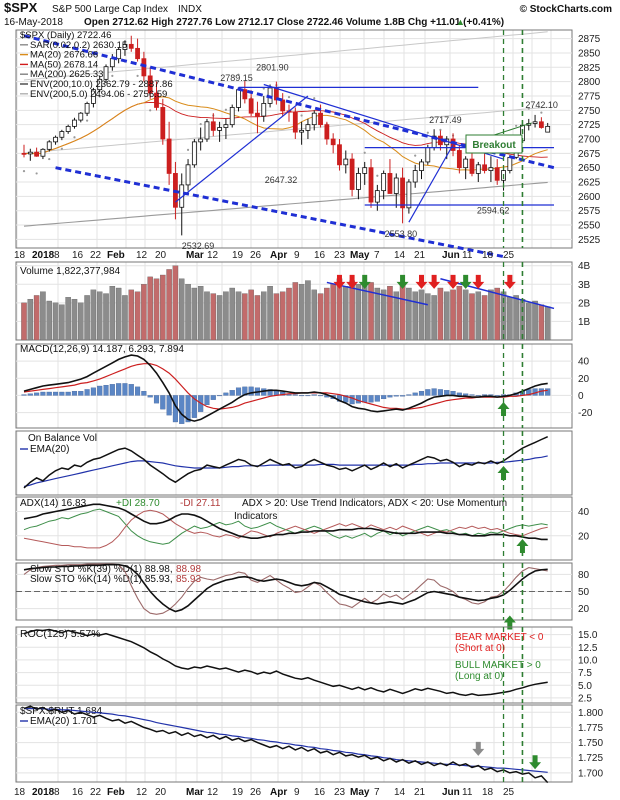 The width and height of the screenshot is (620, 800). Describe the element at coordinates (589, 82) in the screenshot. I see `y-tick-label: 2800` at that location.